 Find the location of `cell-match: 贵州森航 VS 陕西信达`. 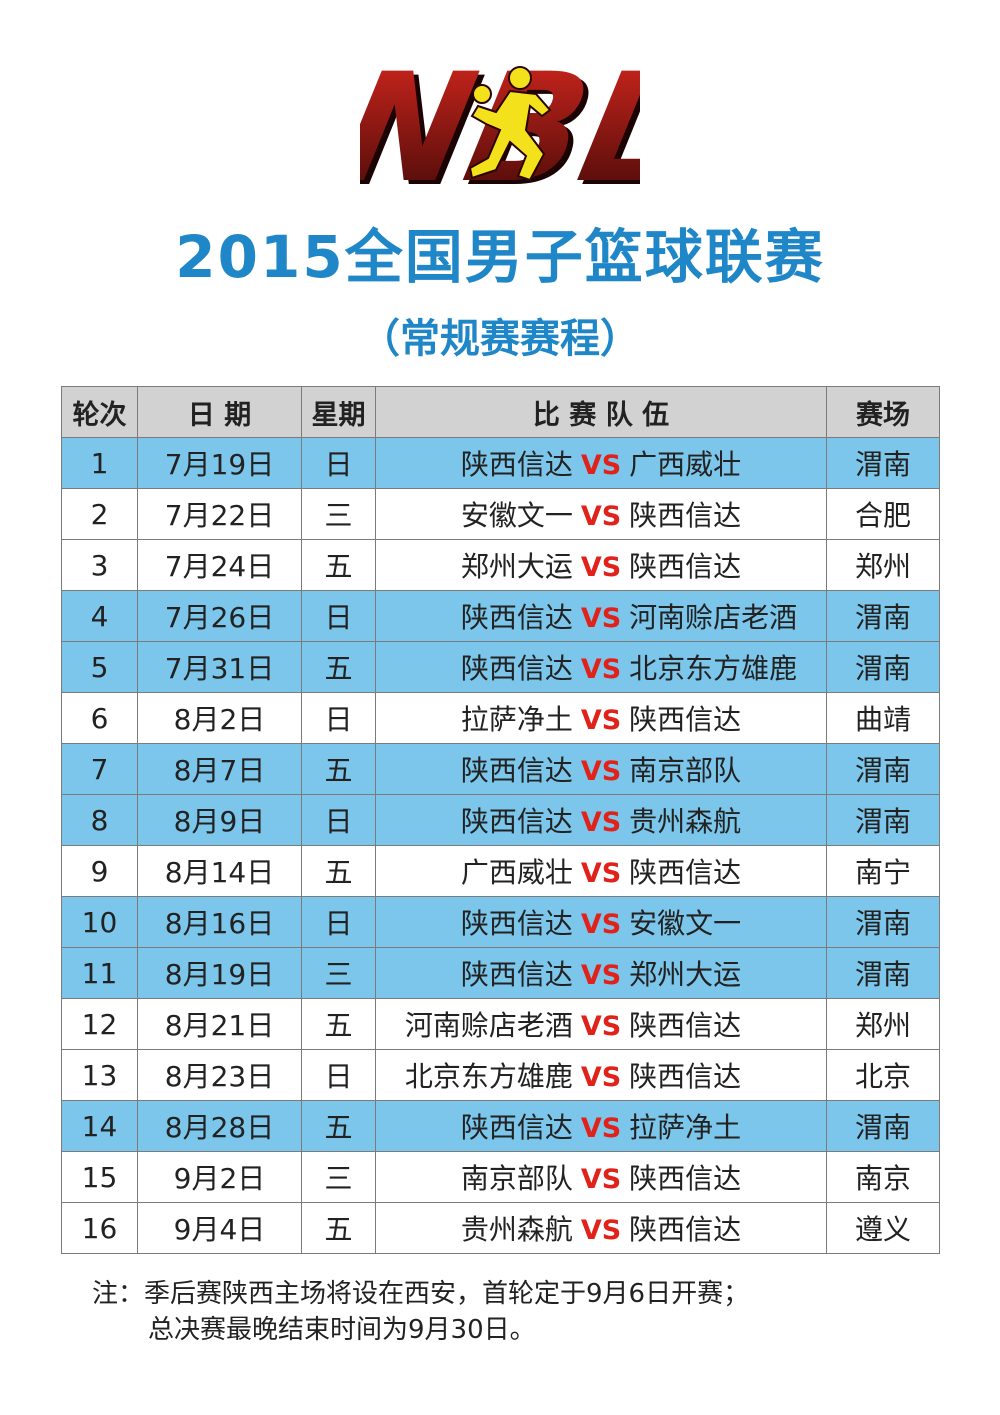

cell-match: 贵州森航 VS 陕西信达 is located at coordinates (601, 1228).